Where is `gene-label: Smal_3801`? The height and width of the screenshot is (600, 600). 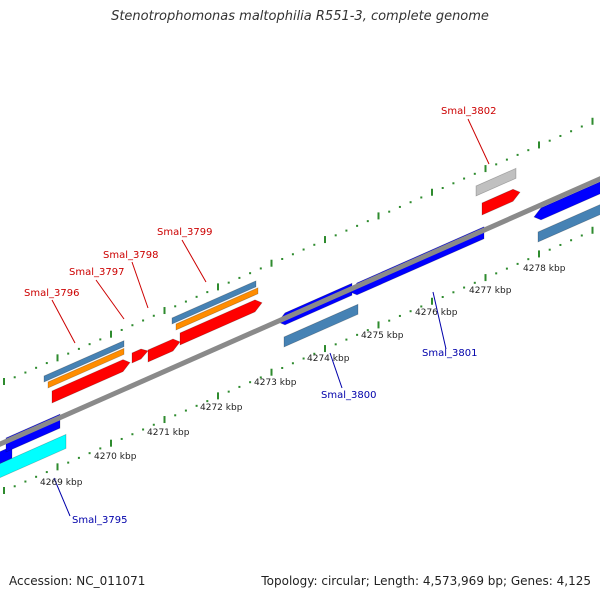
gene-label: Smal_3801 is located at coordinates (449, 353).